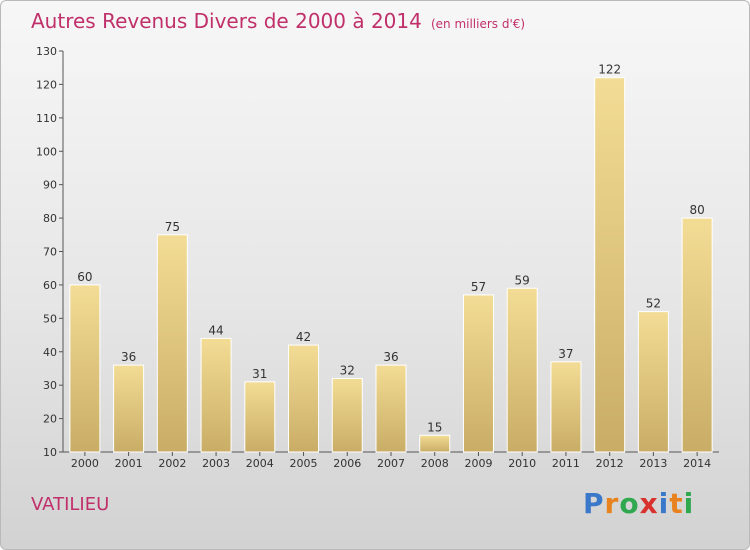 The height and width of the screenshot is (550, 750). Describe the element at coordinates (46, 51) in the screenshot. I see `y-tick-label: 130` at that location.